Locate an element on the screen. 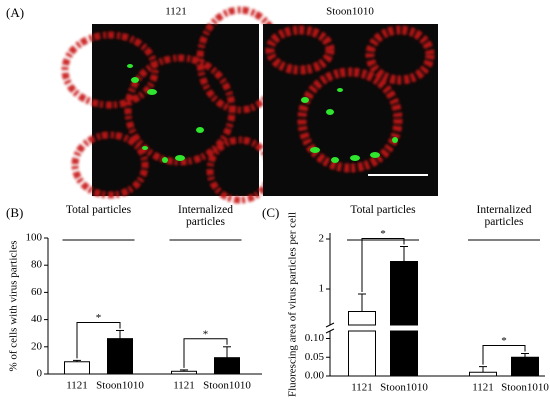 This screenshot has height=409, width=550. y-tick-label: 0.00 is located at coordinates (315, 376).